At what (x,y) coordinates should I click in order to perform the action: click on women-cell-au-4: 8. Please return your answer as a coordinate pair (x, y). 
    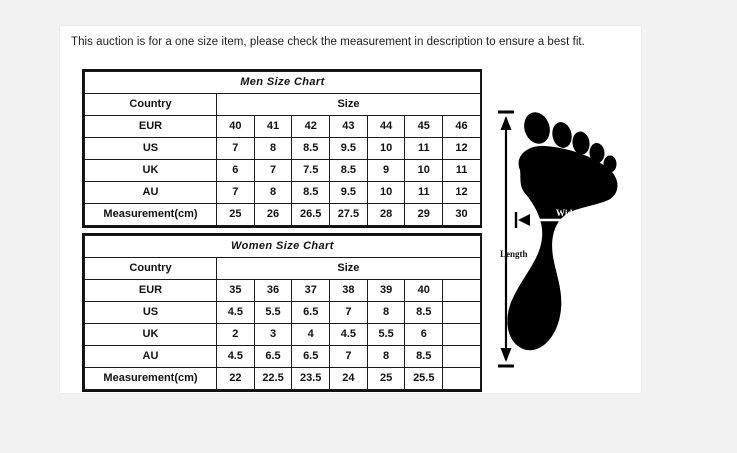
    Looking at the image, I should click on (386, 356).